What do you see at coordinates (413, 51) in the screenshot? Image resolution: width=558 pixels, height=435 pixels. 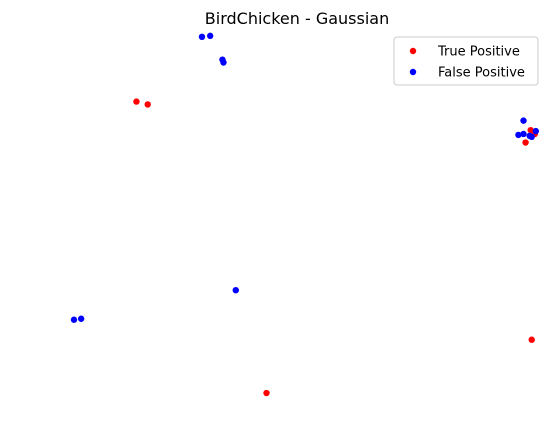 I see `legend-marker-true-positive` at bounding box center [413, 51].